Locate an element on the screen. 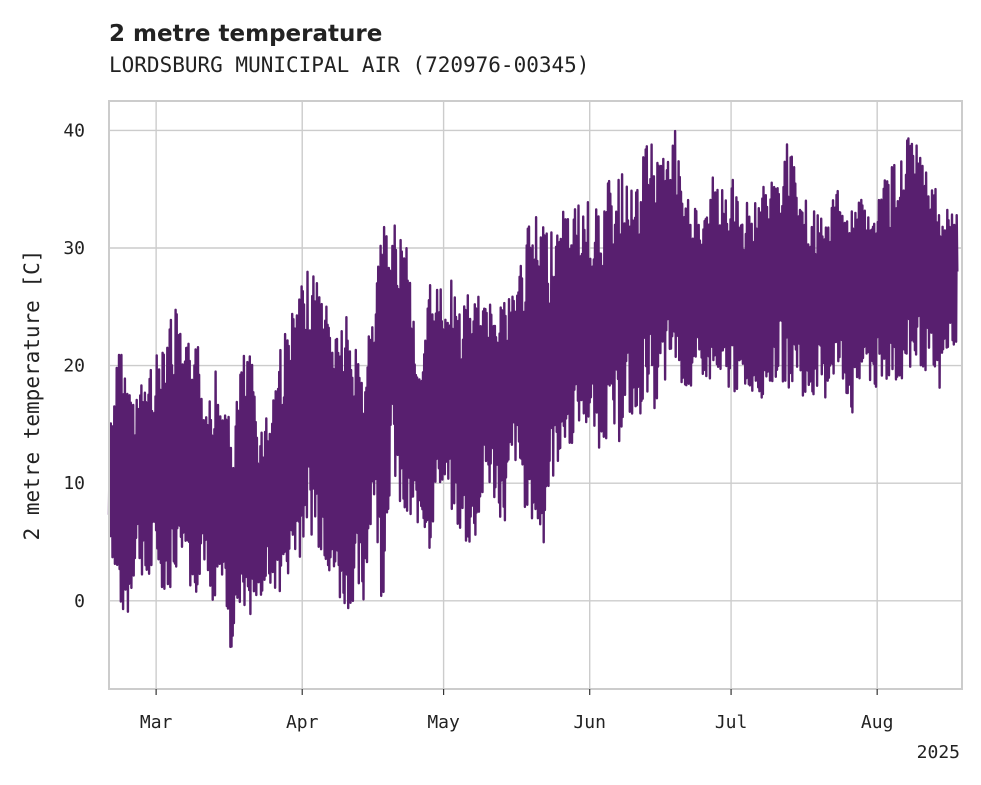  x-year-label: 2025 is located at coordinates (938, 752).